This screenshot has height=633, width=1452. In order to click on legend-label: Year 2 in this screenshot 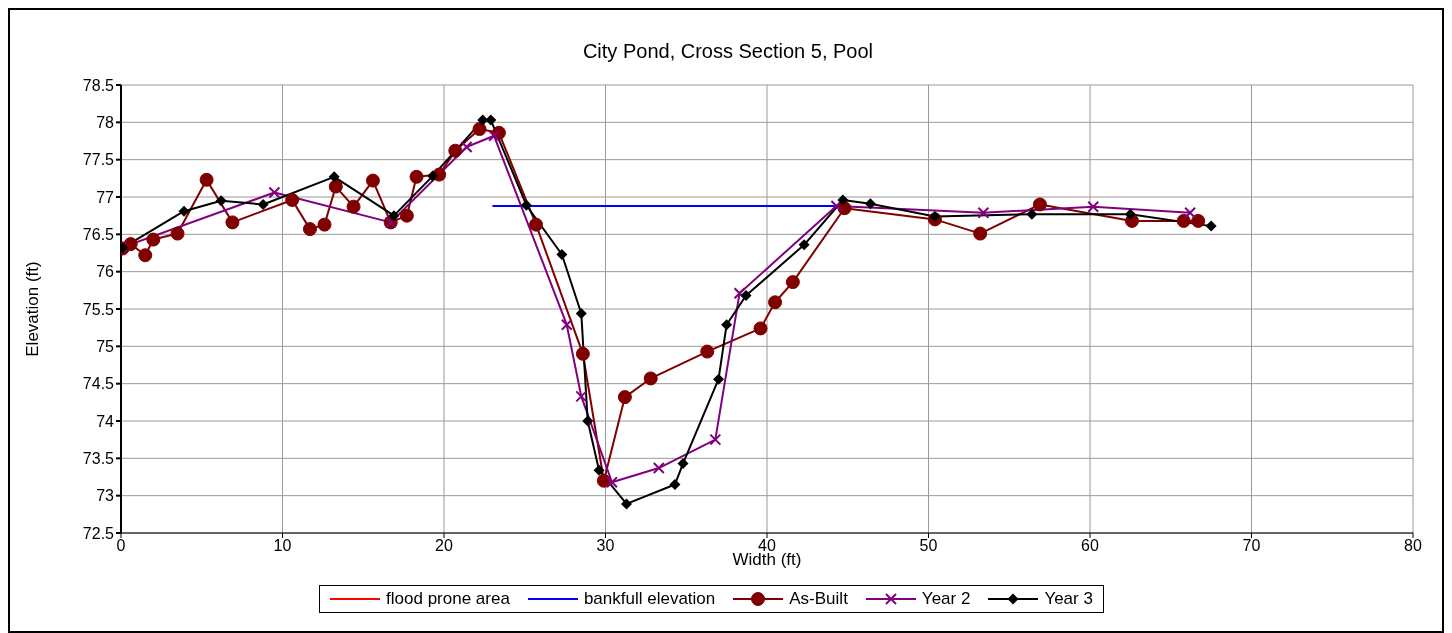, I will do `click(946, 599)`.